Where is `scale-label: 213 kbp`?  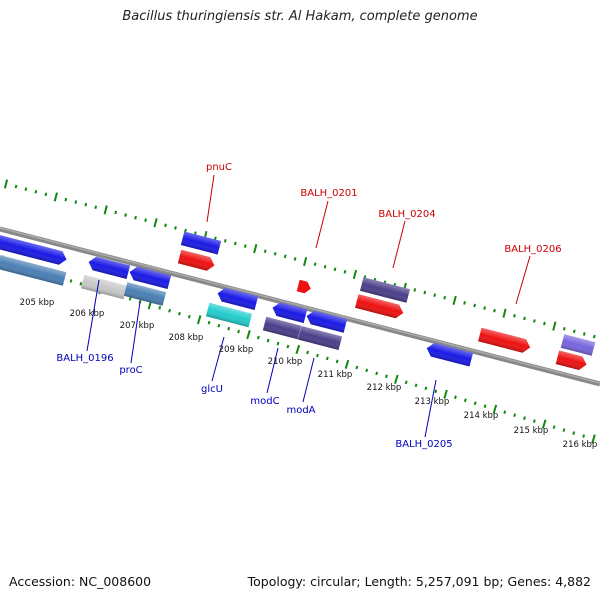 scale-label: 213 kbp is located at coordinates (432, 402).